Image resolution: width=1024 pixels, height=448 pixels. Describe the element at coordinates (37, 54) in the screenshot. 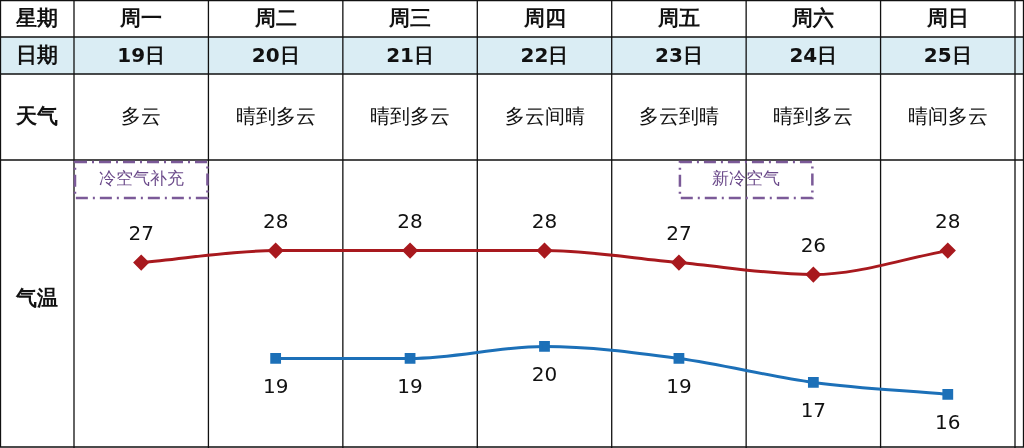

I see `text: 日期` at that location.